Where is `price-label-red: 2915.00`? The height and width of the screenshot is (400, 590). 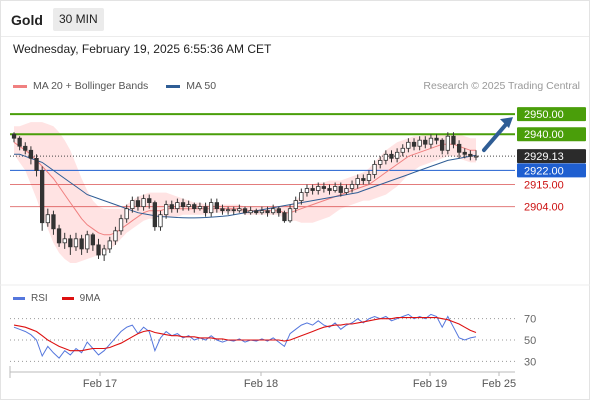 price-label-red: 2915.00 is located at coordinates (544, 186).